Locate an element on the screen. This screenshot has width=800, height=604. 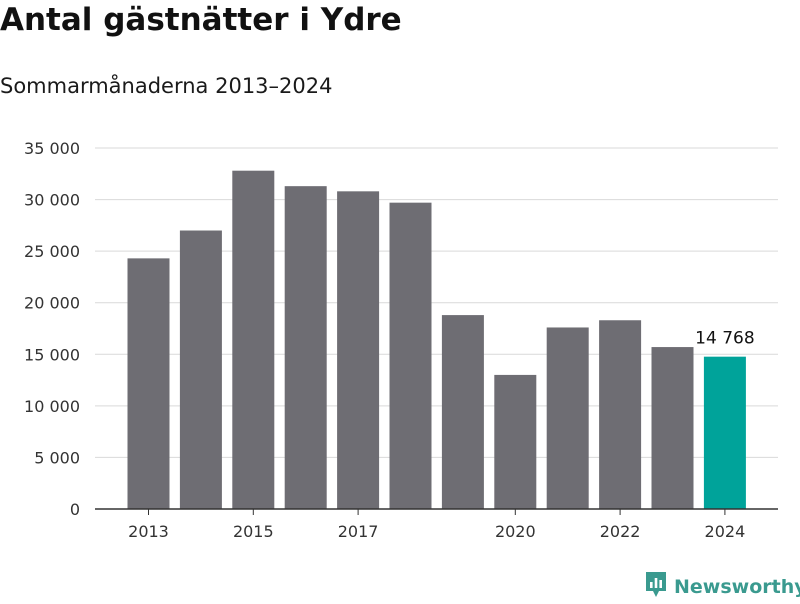
x-tick-label: 2024 is located at coordinates (725, 531).